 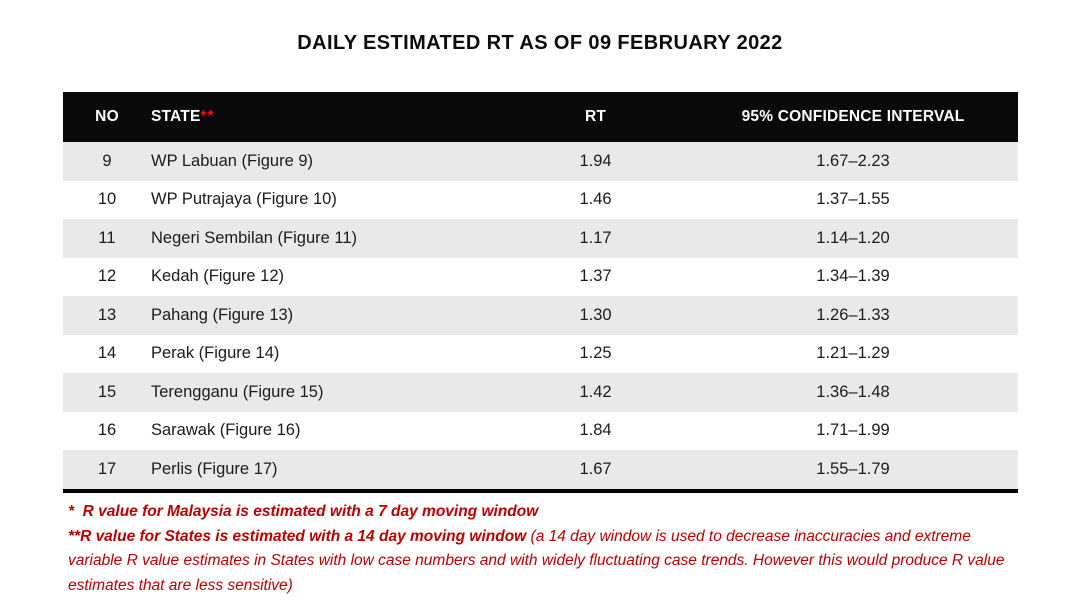 I want to click on table-header-row: NO STATE** RT 95% CONFIDENCE INTERVAL, so click(x=540, y=117).